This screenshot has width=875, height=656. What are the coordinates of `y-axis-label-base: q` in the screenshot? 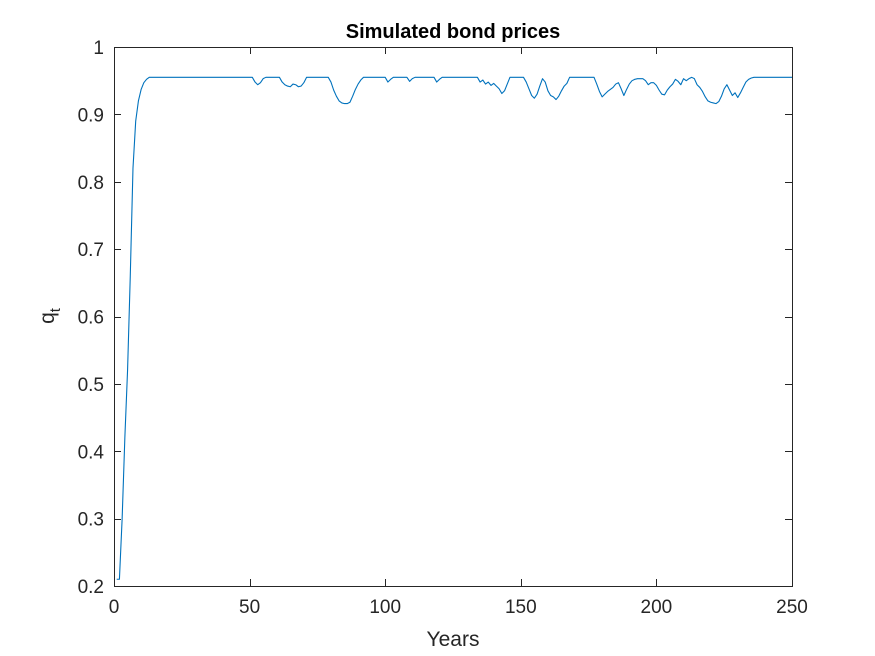 It's located at (47, 318).